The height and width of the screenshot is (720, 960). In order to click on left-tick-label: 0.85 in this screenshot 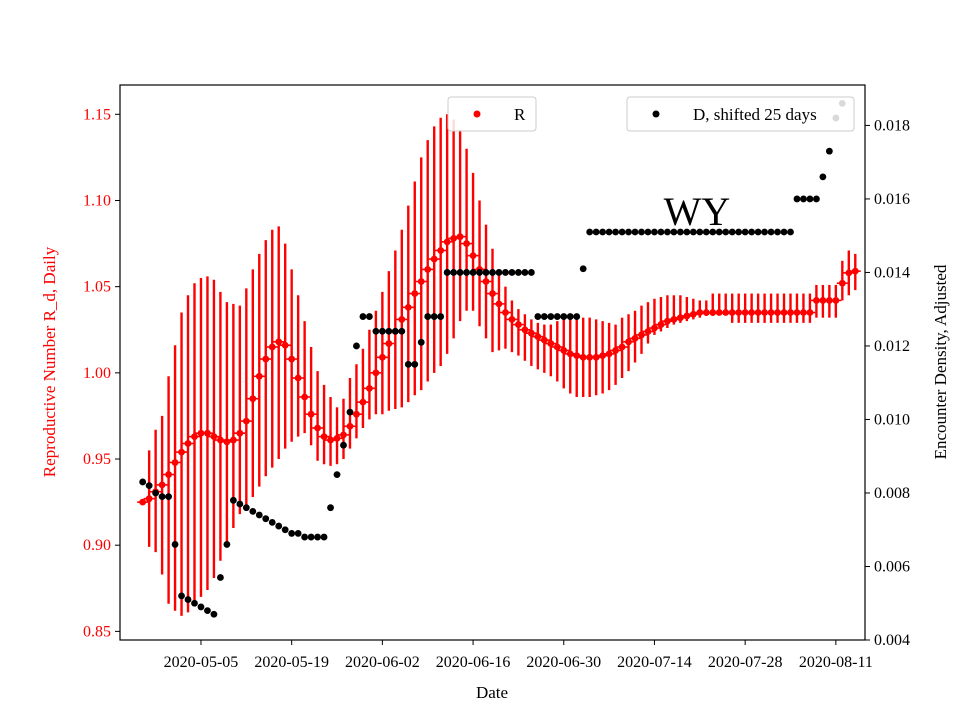, I will do `click(97, 631)`.